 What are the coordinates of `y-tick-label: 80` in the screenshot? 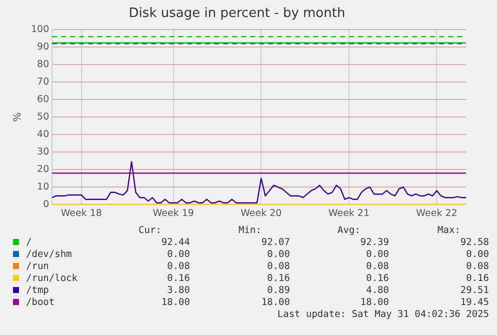 It's located at (43, 64).